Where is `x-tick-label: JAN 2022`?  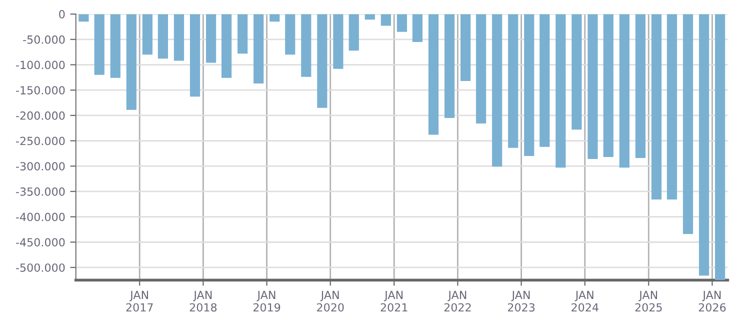 x-tick-label: JAN 2022 is located at coordinates (457, 301).